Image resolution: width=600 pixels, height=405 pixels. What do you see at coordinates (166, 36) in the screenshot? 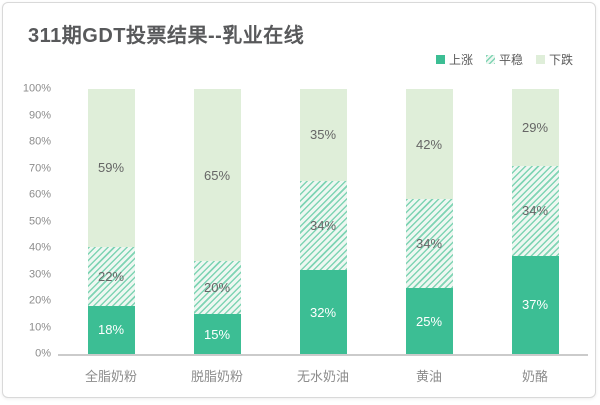
I see `chart-title: 311期GDT投票结果--乳业在线` at bounding box center [166, 36].